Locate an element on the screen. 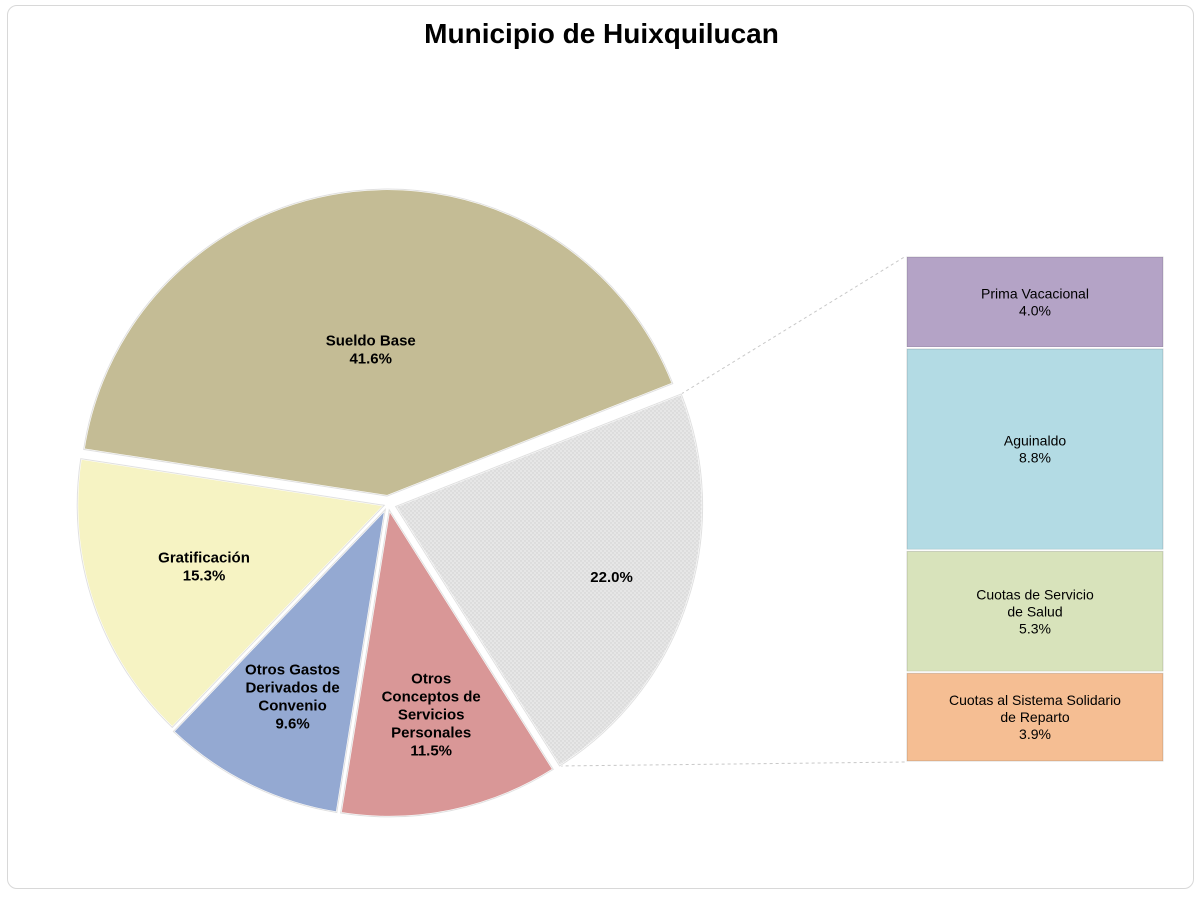 The height and width of the screenshot is (899, 1203). bar-segment-cuotas-de-servicio is located at coordinates (1035, 611).